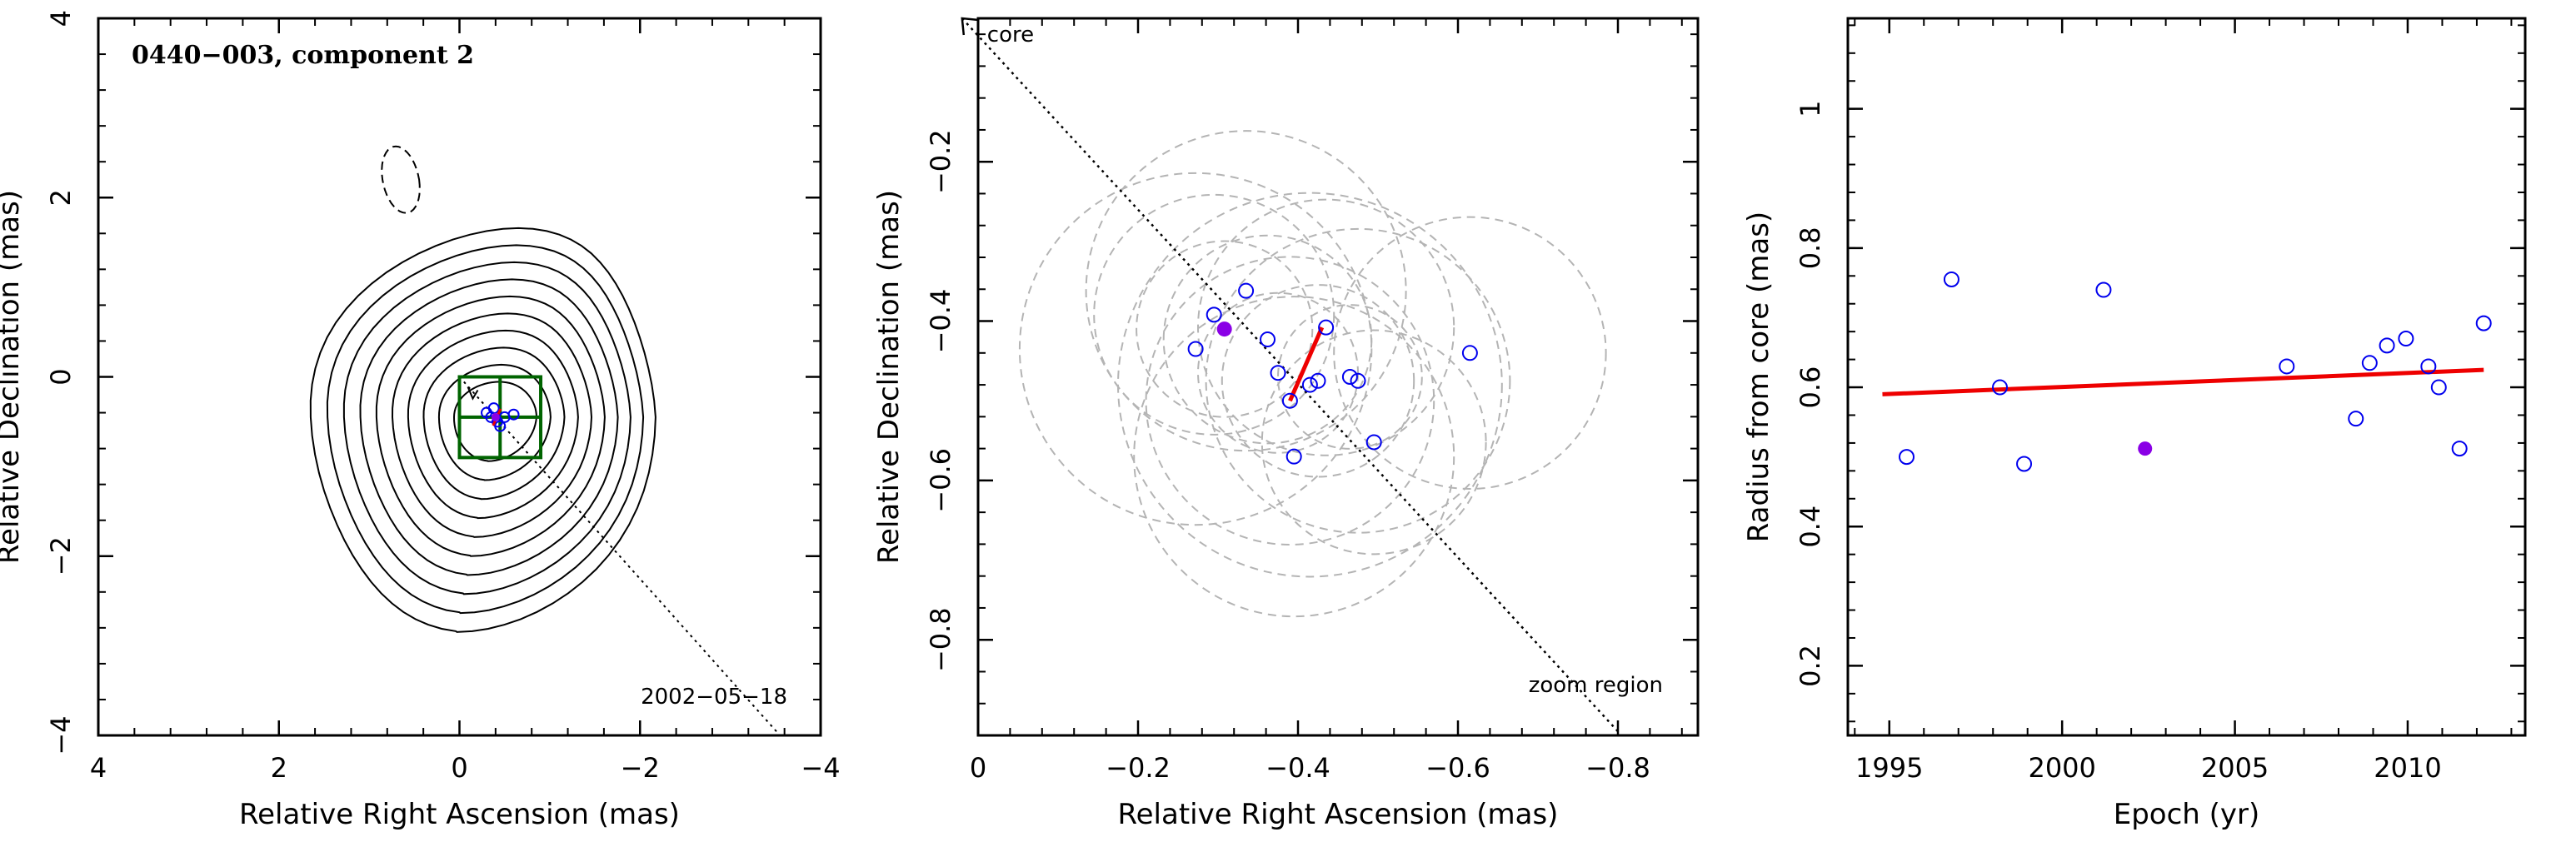 The height and width of the screenshot is (847, 2576). Describe the element at coordinates (1810, 248) in the screenshot. I see `y-tick-label: 0.8` at that location.